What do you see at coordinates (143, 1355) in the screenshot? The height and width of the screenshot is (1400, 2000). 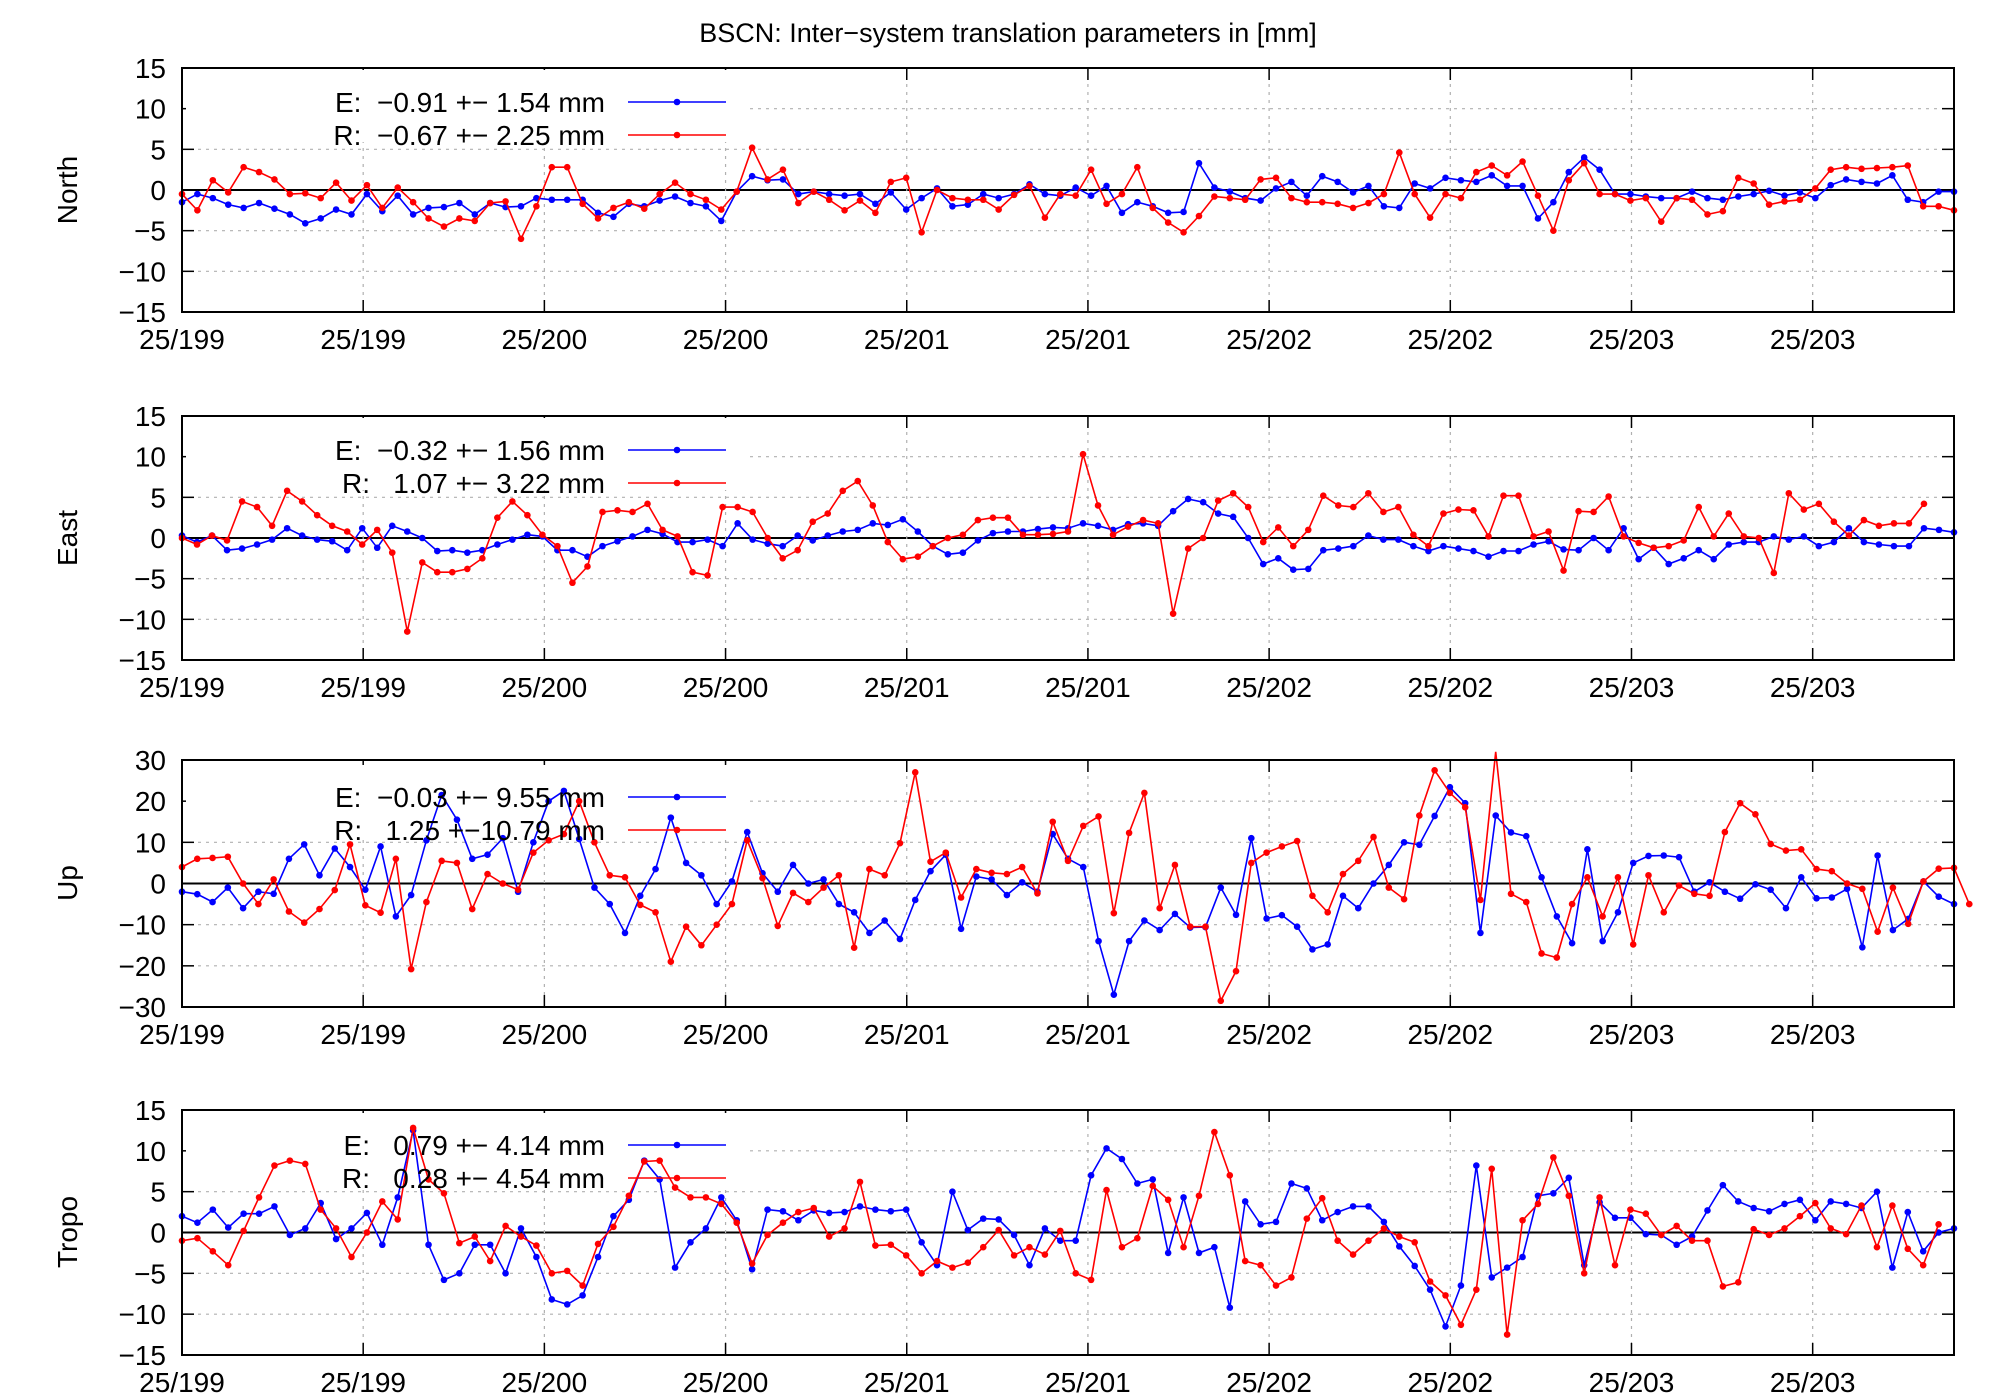 I see `y-tick-label: −15` at bounding box center [143, 1355].